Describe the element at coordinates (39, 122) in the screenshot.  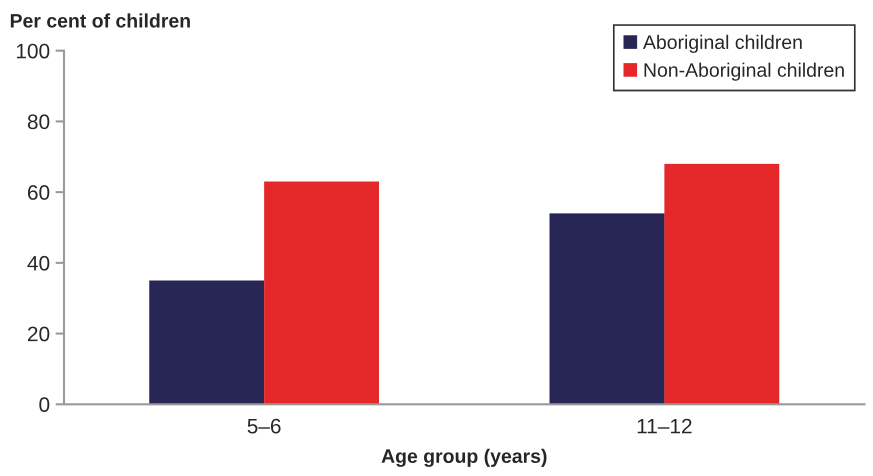
I see `y-tick-label: 80` at that location.